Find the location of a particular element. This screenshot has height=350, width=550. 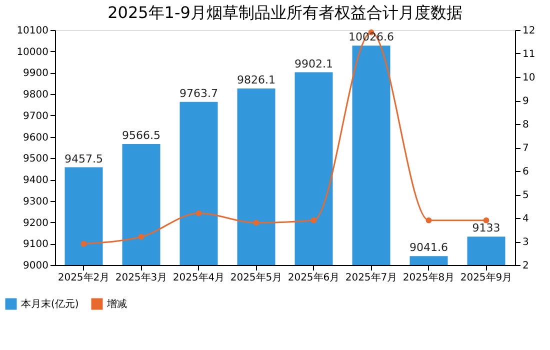

y-tick-label: 9400 is located at coordinates (35, 180).